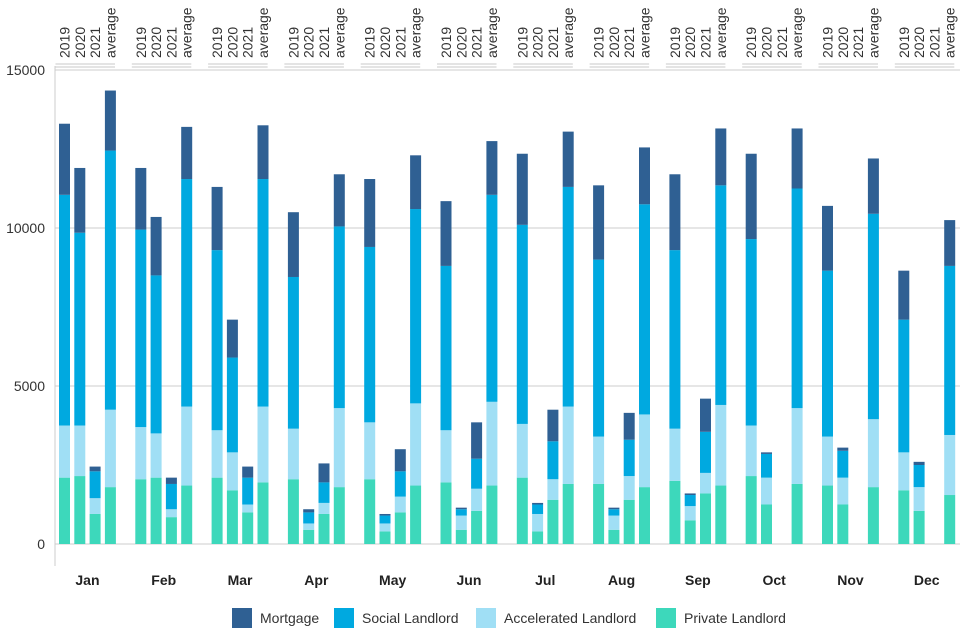 The width and height of the screenshot is (960, 640). What do you see at coordinates (31, 314) in the screenshot?
I see `y-axis: 0 5000 10000 15000` at bounding box center [31, 314].